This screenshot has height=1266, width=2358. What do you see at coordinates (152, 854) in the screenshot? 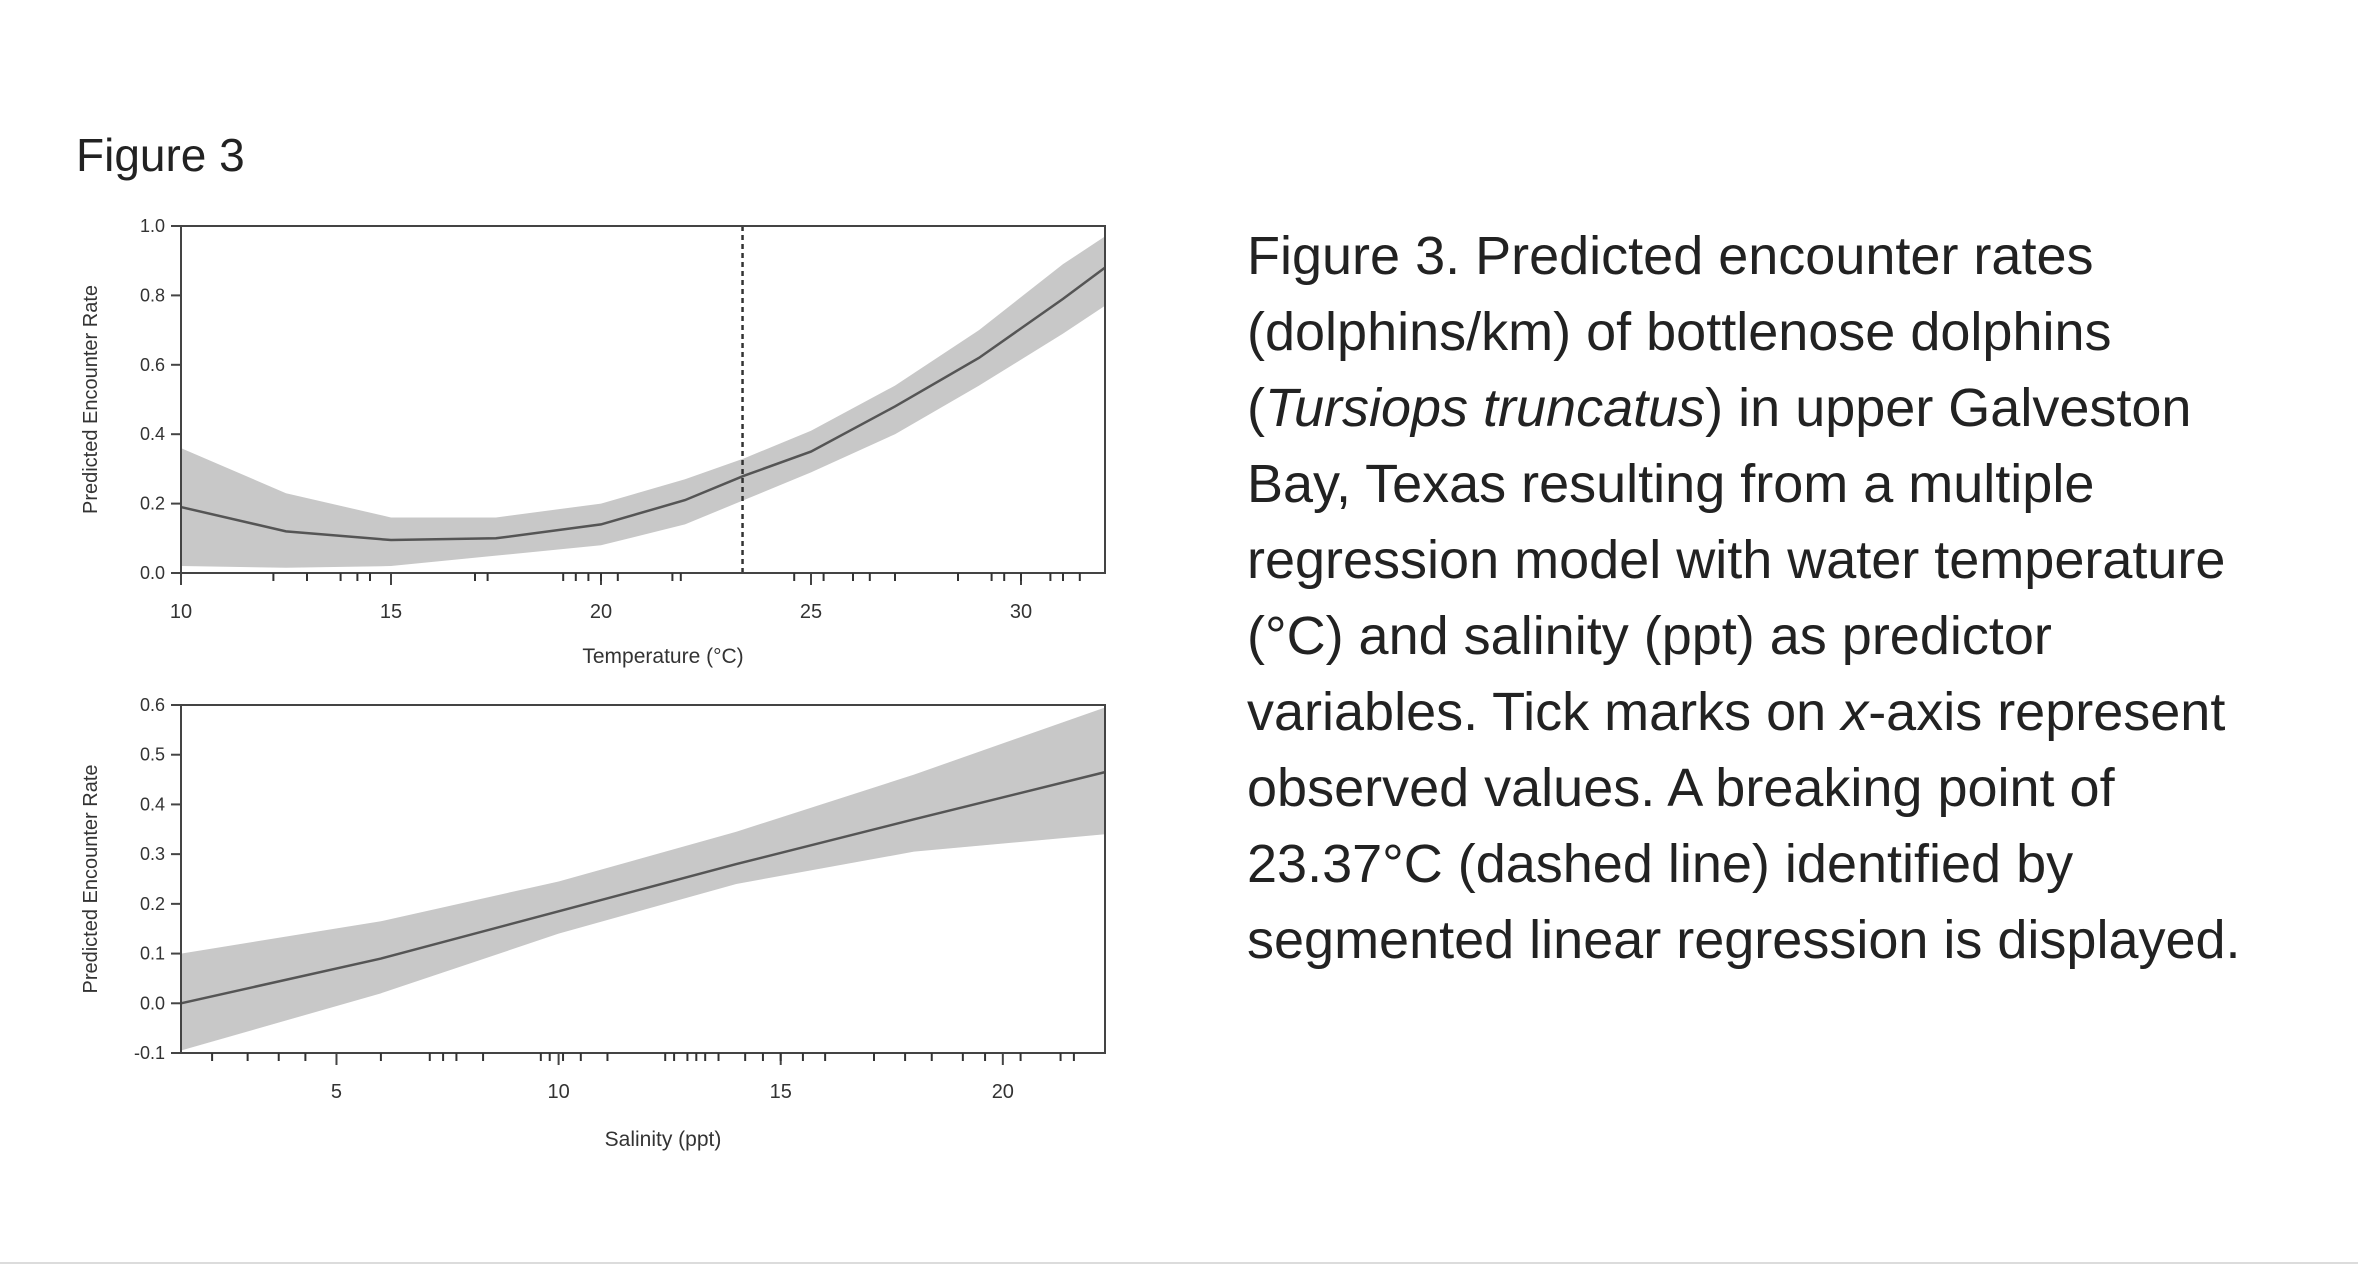
I see `y-tick-label: 0.3` at bounding box center [152, 854].